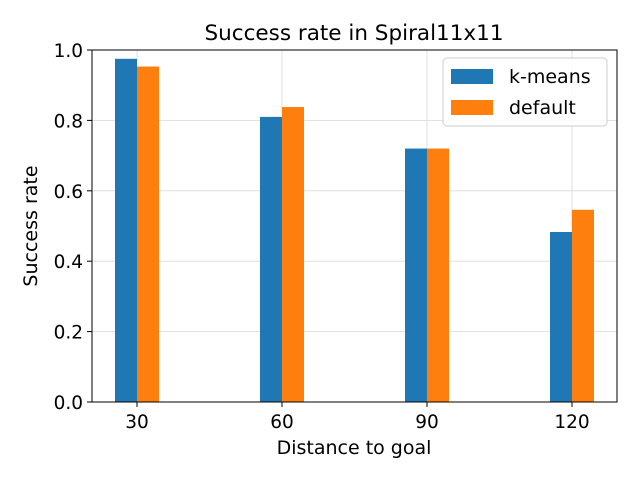 This screenshot has height=480, width=640. Describe the element at coordinates (282, 422) in the screenshot. I see `x-tick-label: 60` at that location.